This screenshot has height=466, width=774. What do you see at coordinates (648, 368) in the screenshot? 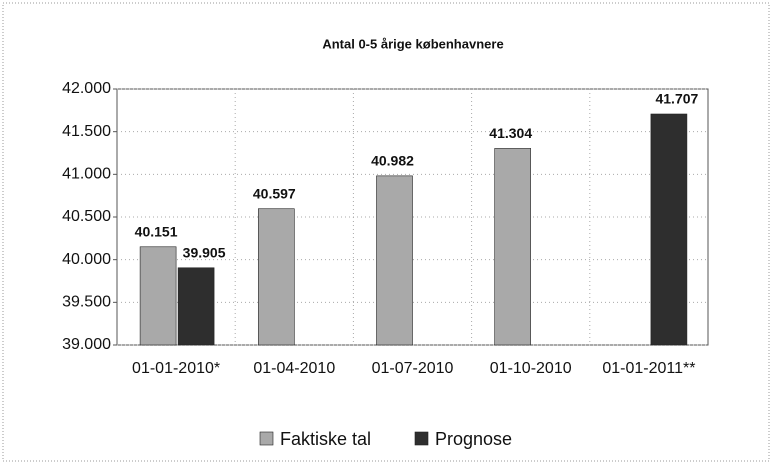
I see `x-tick-label: 01-01-2011**` at bounding box center [648, 368].